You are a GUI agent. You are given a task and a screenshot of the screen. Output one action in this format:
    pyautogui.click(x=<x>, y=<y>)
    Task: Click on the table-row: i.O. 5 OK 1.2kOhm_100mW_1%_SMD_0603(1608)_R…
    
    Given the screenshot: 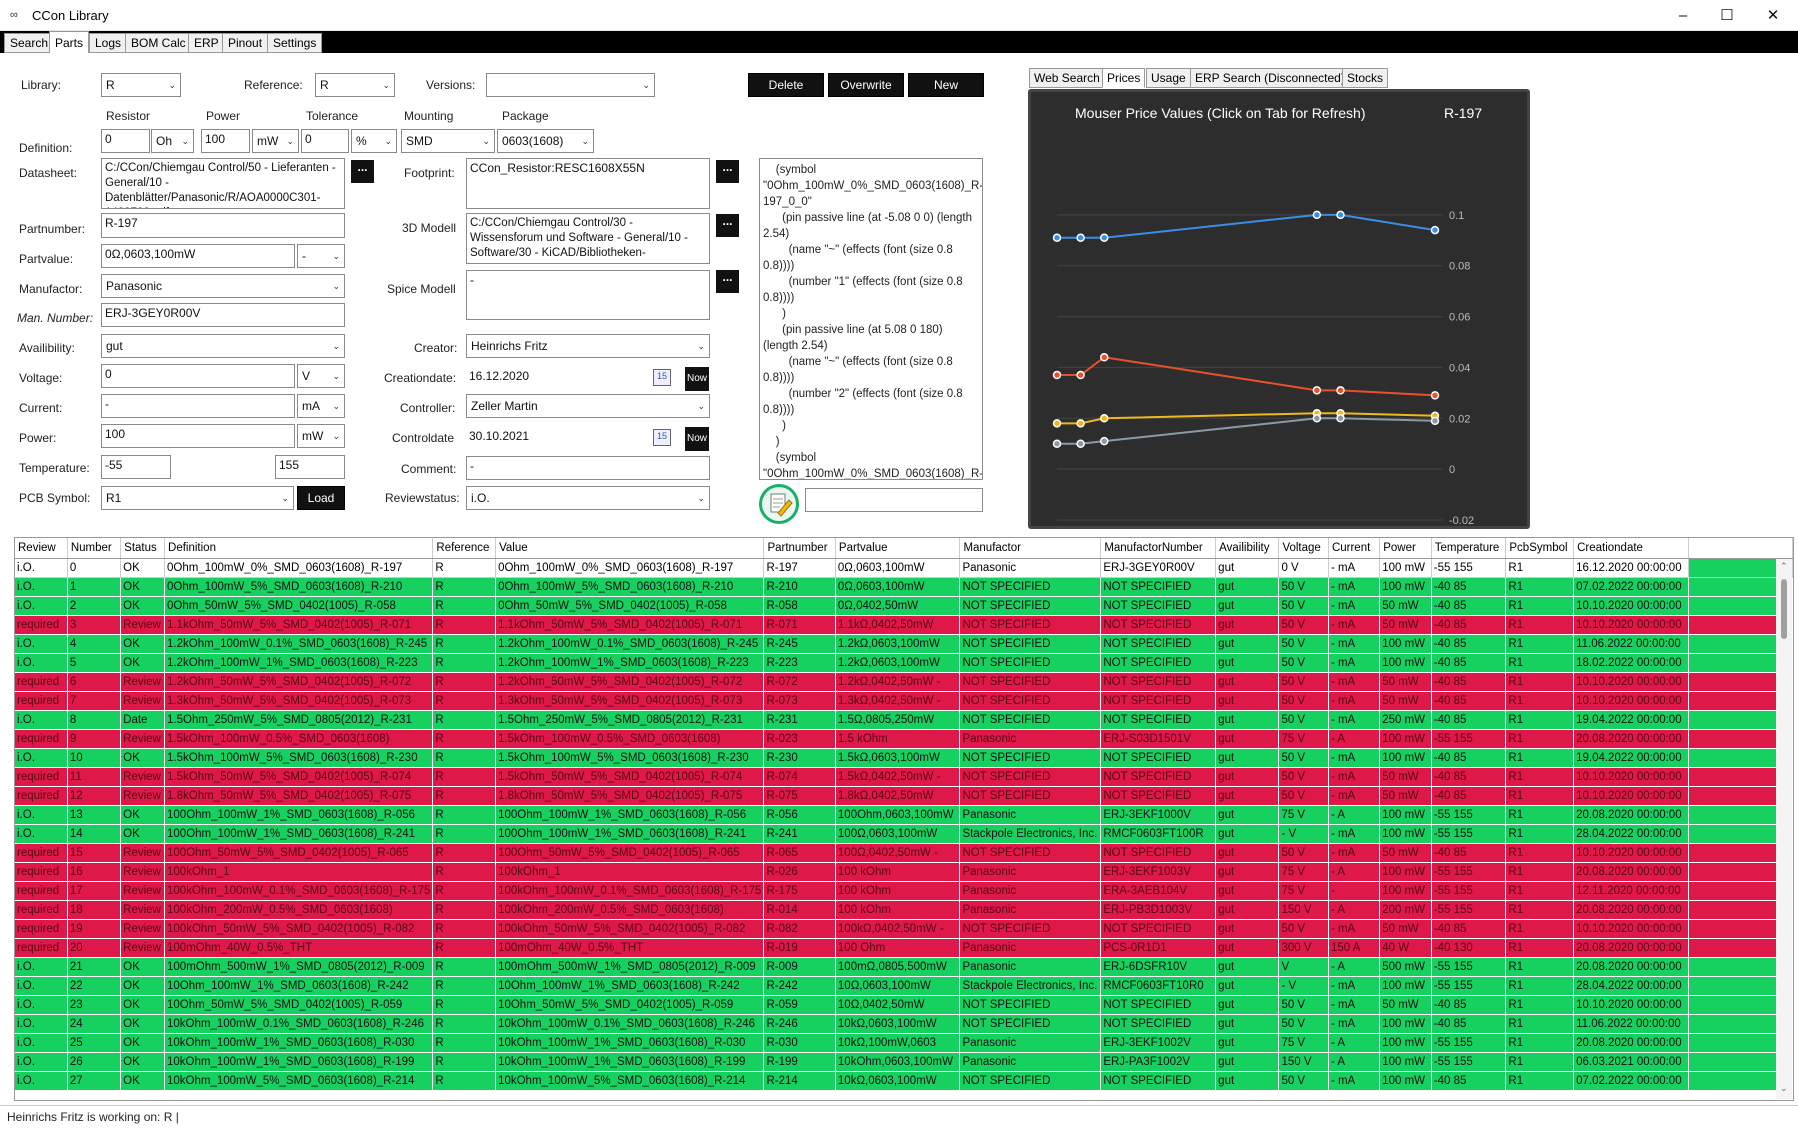 What is the action you would take?
    pyautogui.click(x=904, y=663)
    